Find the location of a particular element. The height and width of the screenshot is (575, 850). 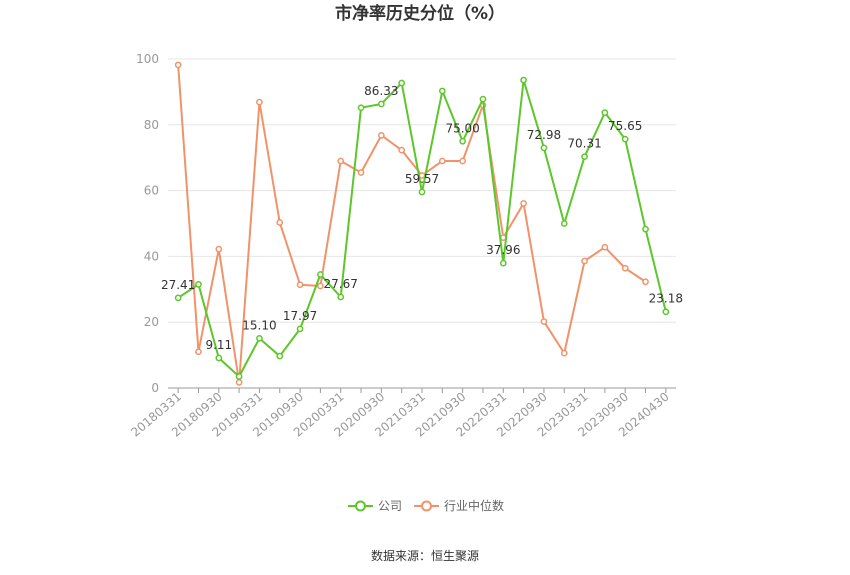

y-tick-label-4: 80 is located at coordinates (151, 125).